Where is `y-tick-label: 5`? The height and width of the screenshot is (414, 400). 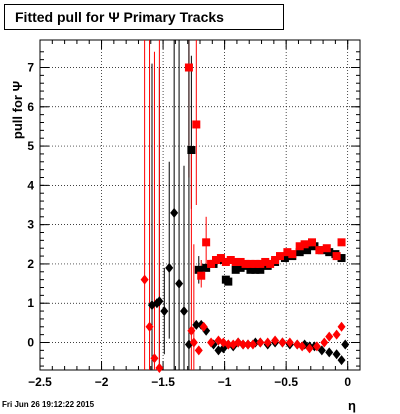
y-tick-label: 5 is located at coordinates (30, 146).